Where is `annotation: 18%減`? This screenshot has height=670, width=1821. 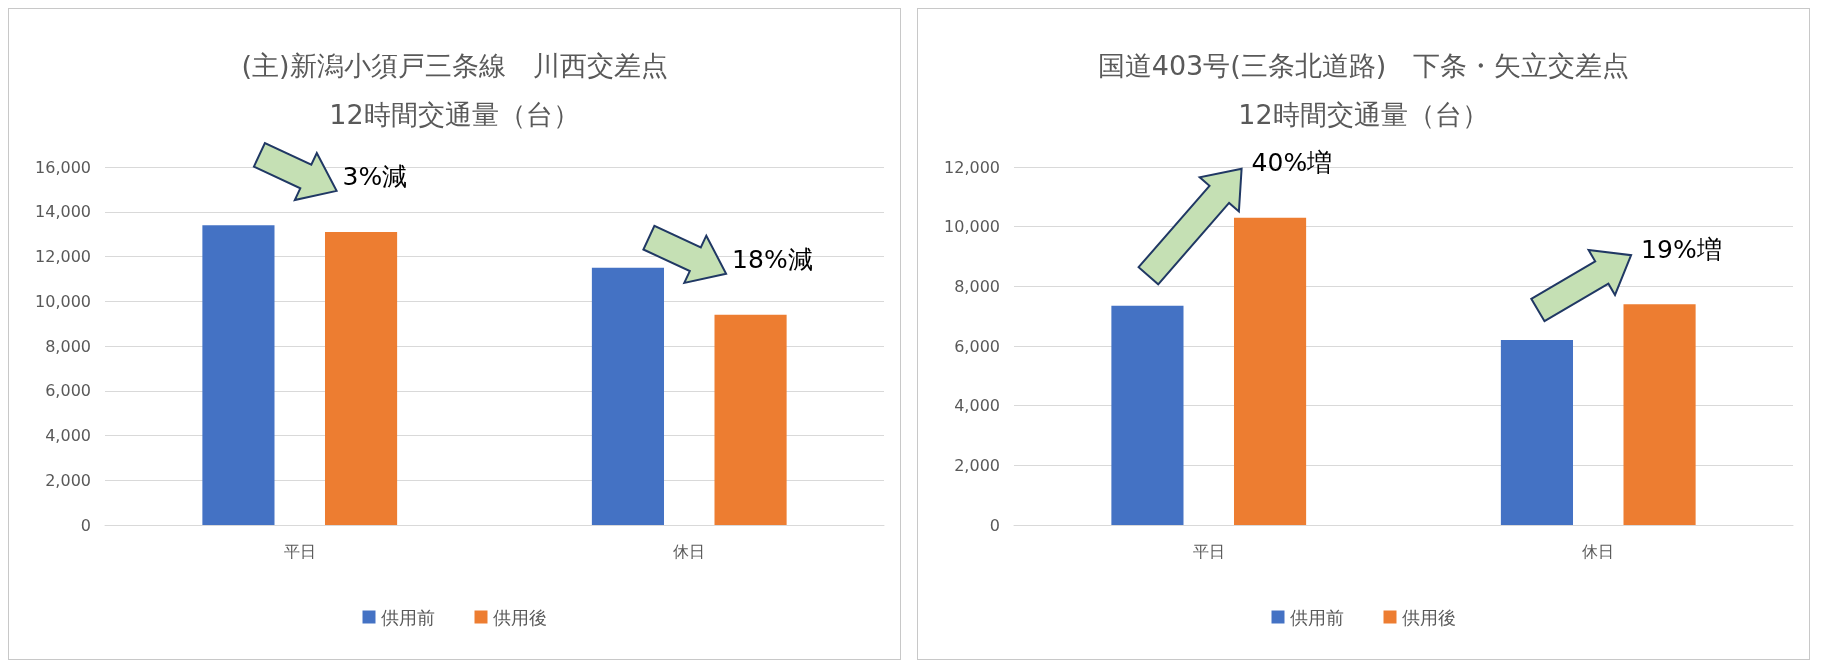 annotation: 18%減 is located at coordinates (772, 260).